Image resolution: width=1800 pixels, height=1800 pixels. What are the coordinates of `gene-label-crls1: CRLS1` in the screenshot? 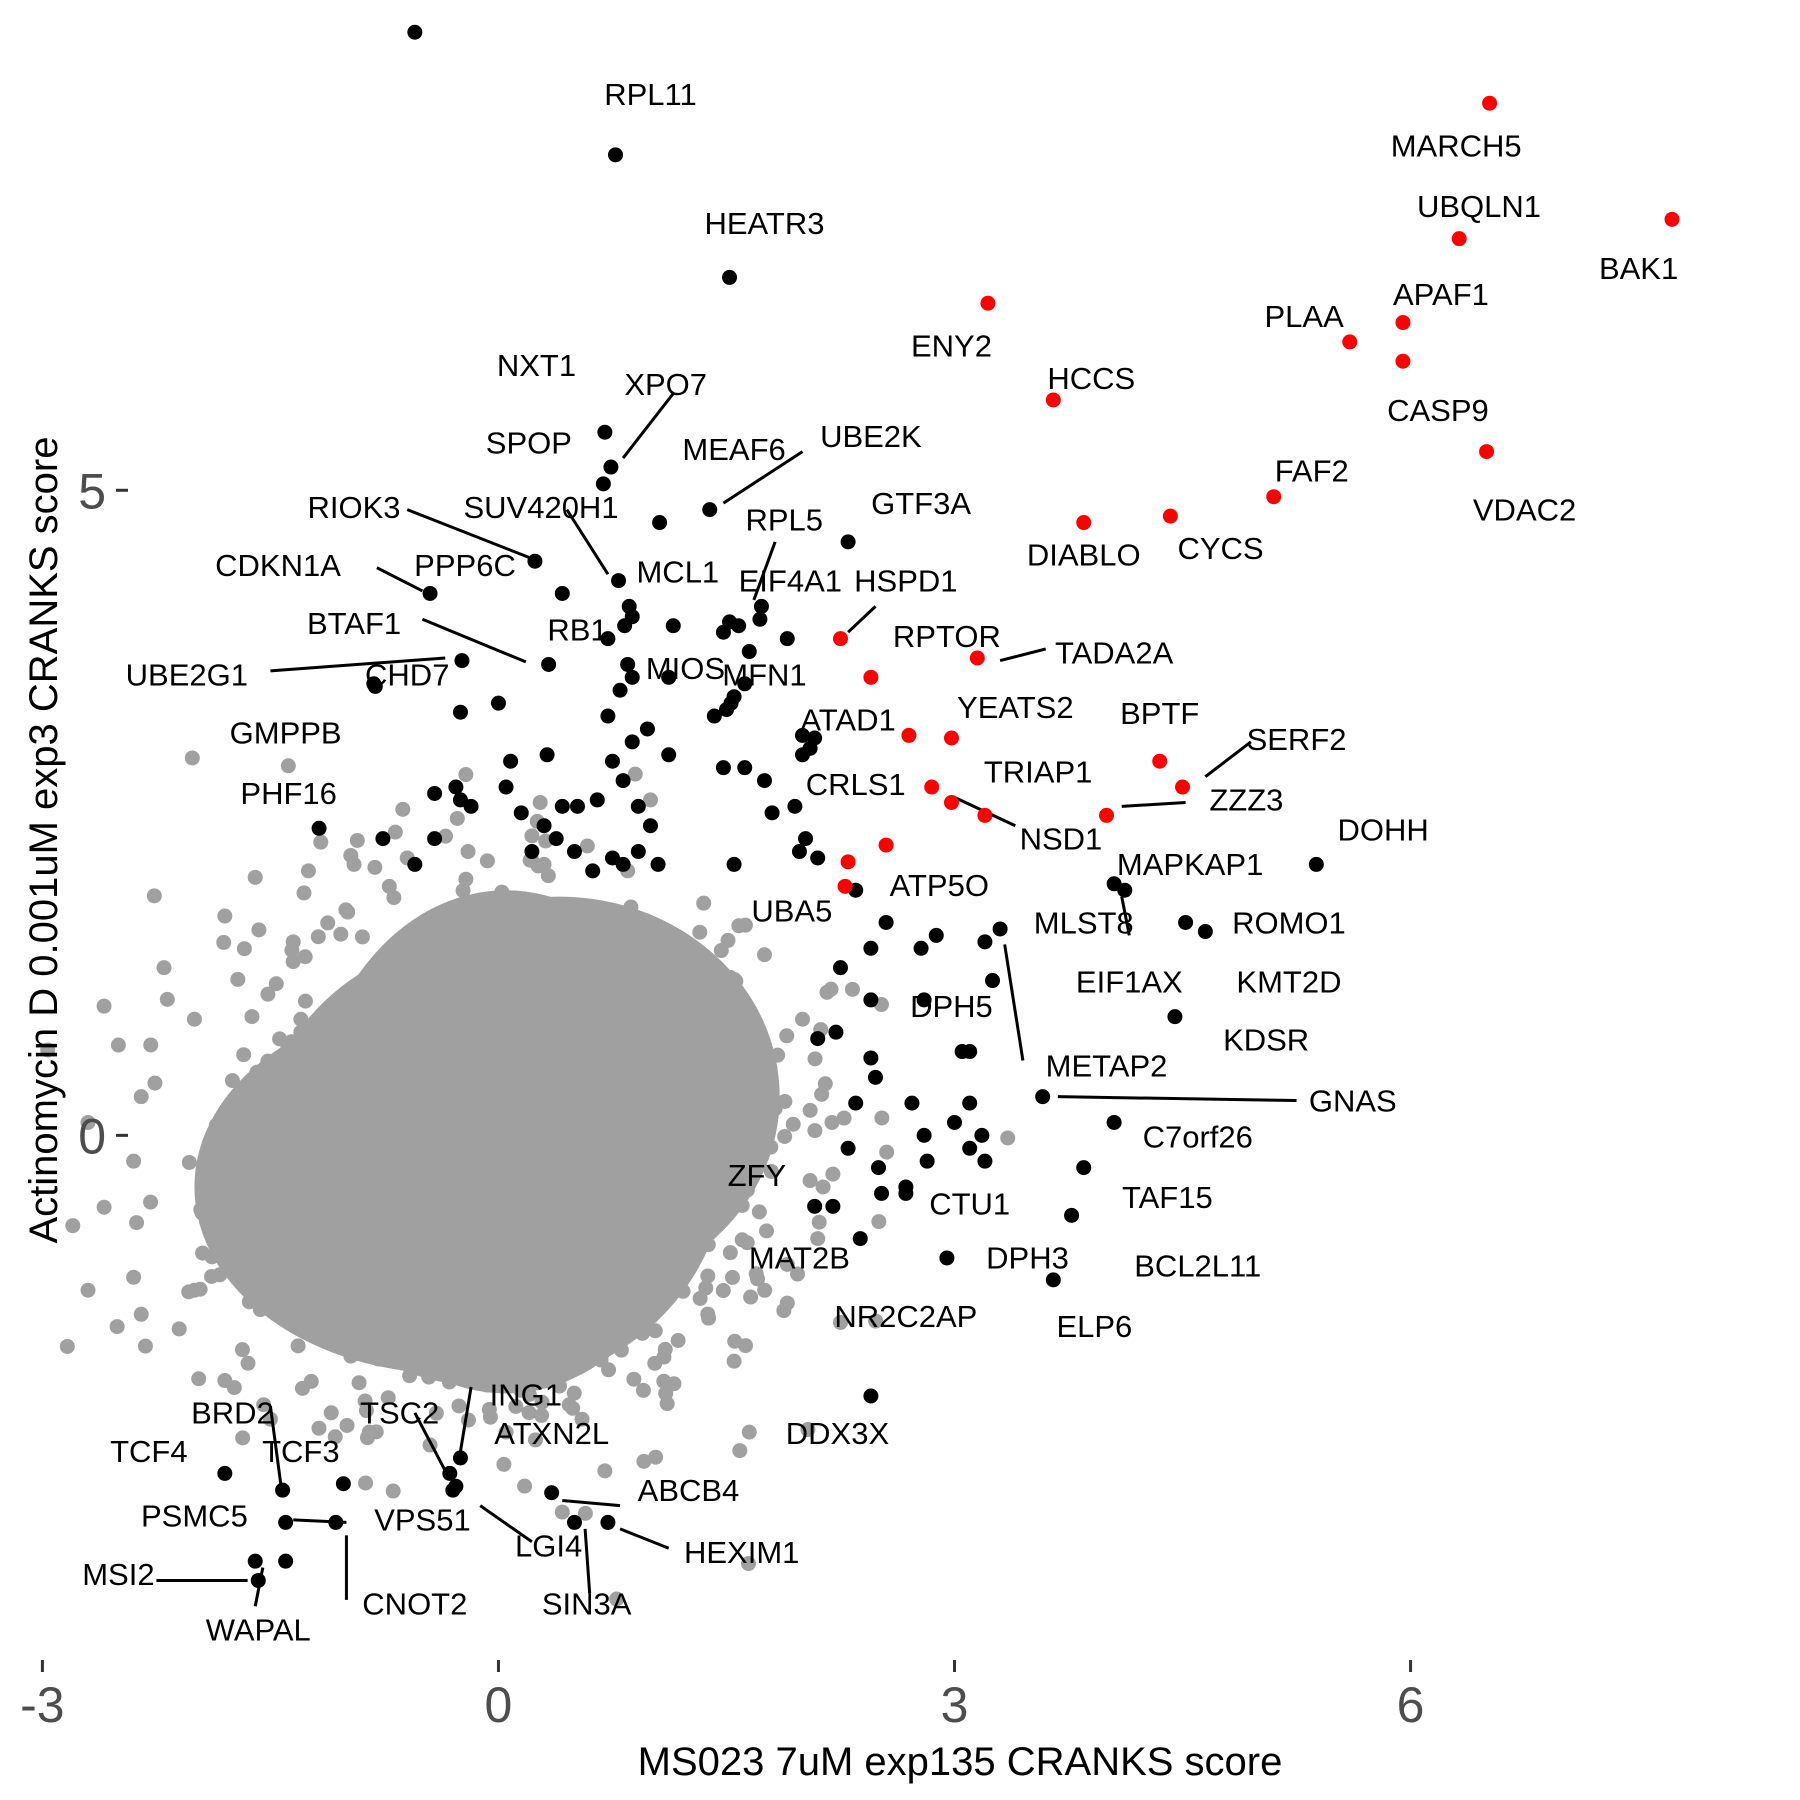 It's located at (856, 784).